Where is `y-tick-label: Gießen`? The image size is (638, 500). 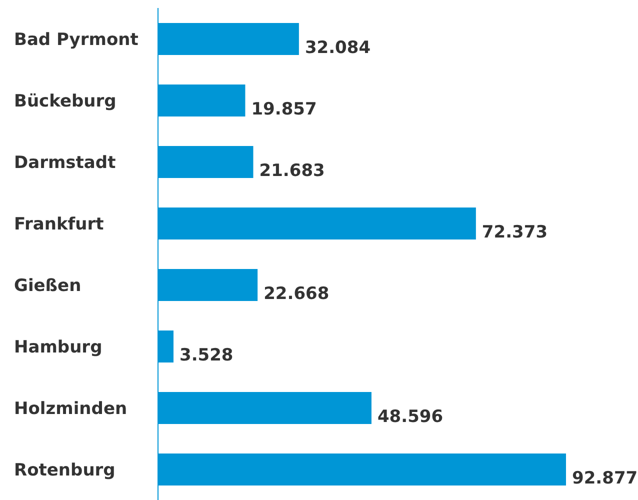
y-tick-label: Gießen is located at coordinates (48, 286).